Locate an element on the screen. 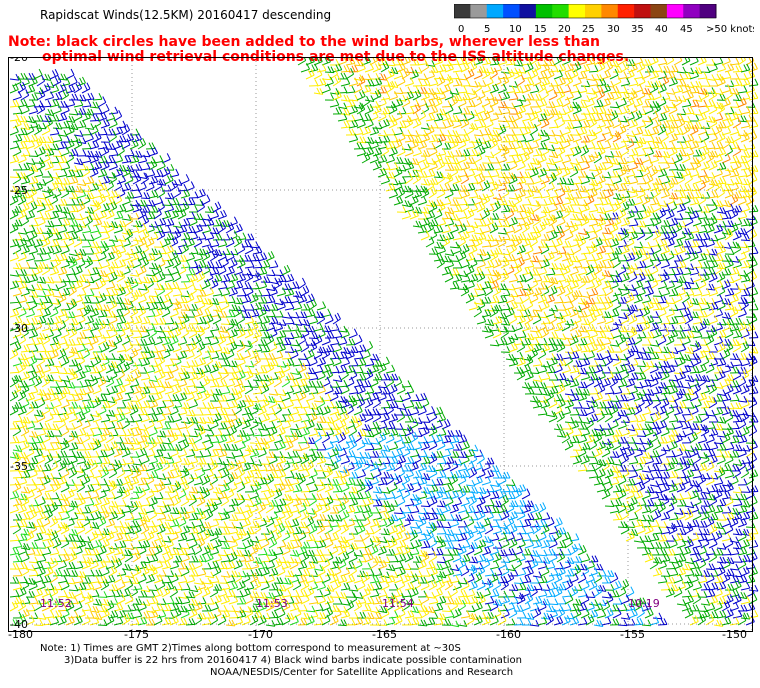 The width and height of the screenshot is (760, 688). colorbar-label: 40 is located at coordinates (661, 29).